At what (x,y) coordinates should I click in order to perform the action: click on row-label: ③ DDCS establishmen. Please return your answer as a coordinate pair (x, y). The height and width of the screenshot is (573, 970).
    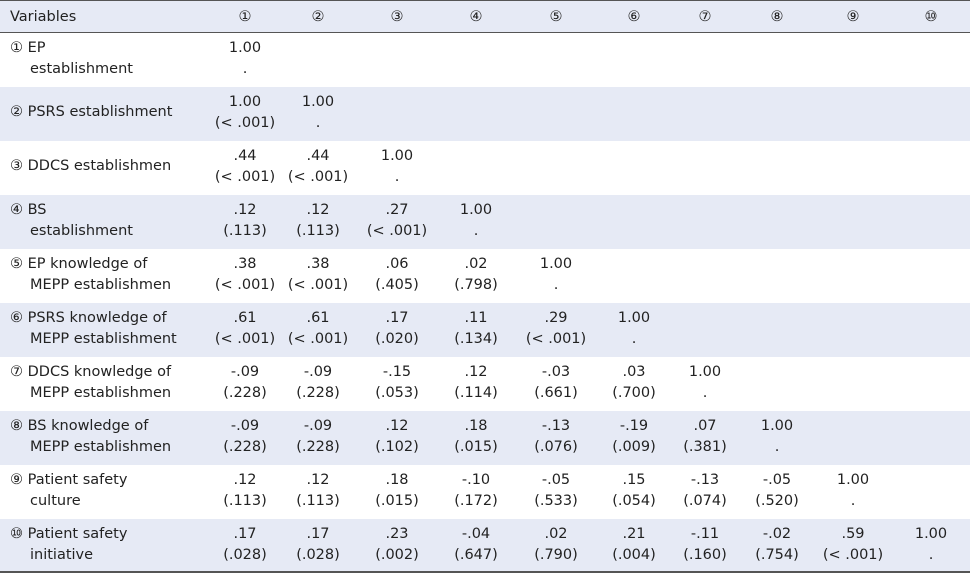
    Looking at the image, I should click on (91, 166).